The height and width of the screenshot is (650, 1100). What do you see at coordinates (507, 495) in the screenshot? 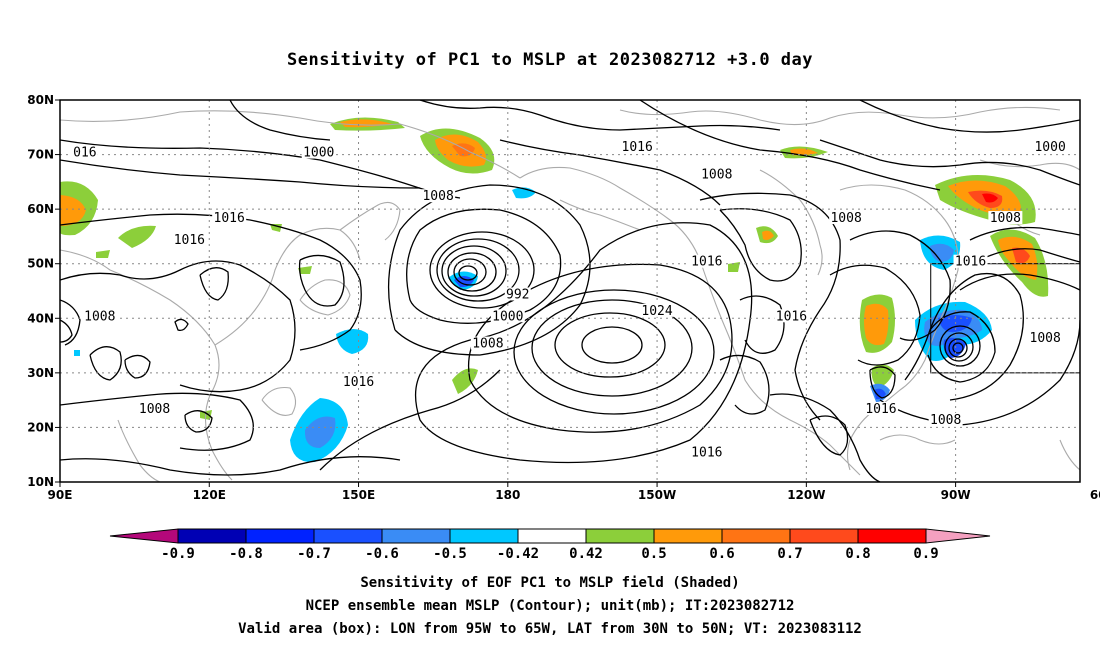
I see `lon-label: 180` at bounding box center [507, 495].